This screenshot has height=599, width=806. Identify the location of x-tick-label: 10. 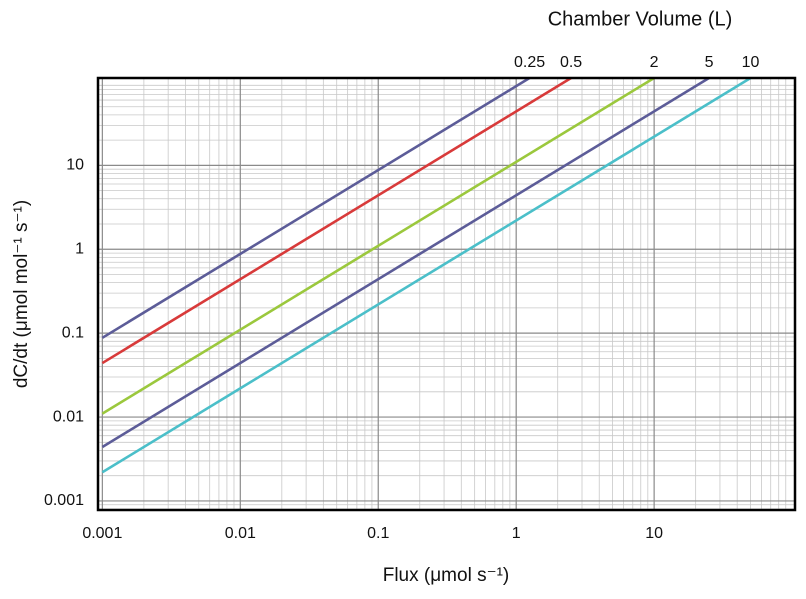
(654, 533).